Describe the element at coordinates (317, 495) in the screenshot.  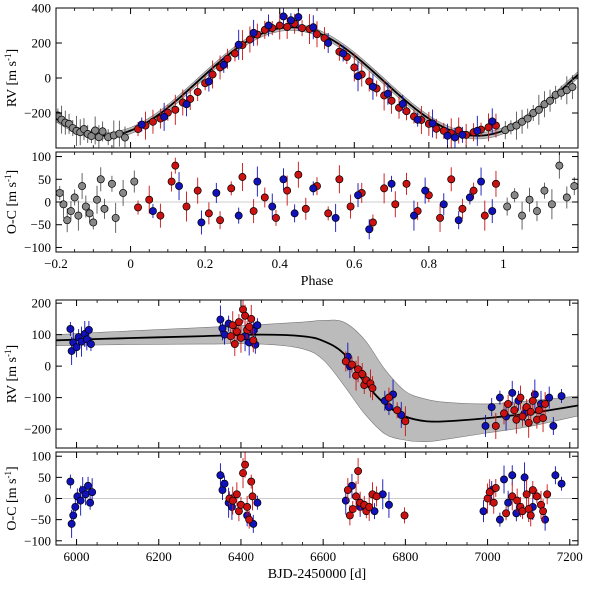
I see `time-residuals-plot-area` at that location.